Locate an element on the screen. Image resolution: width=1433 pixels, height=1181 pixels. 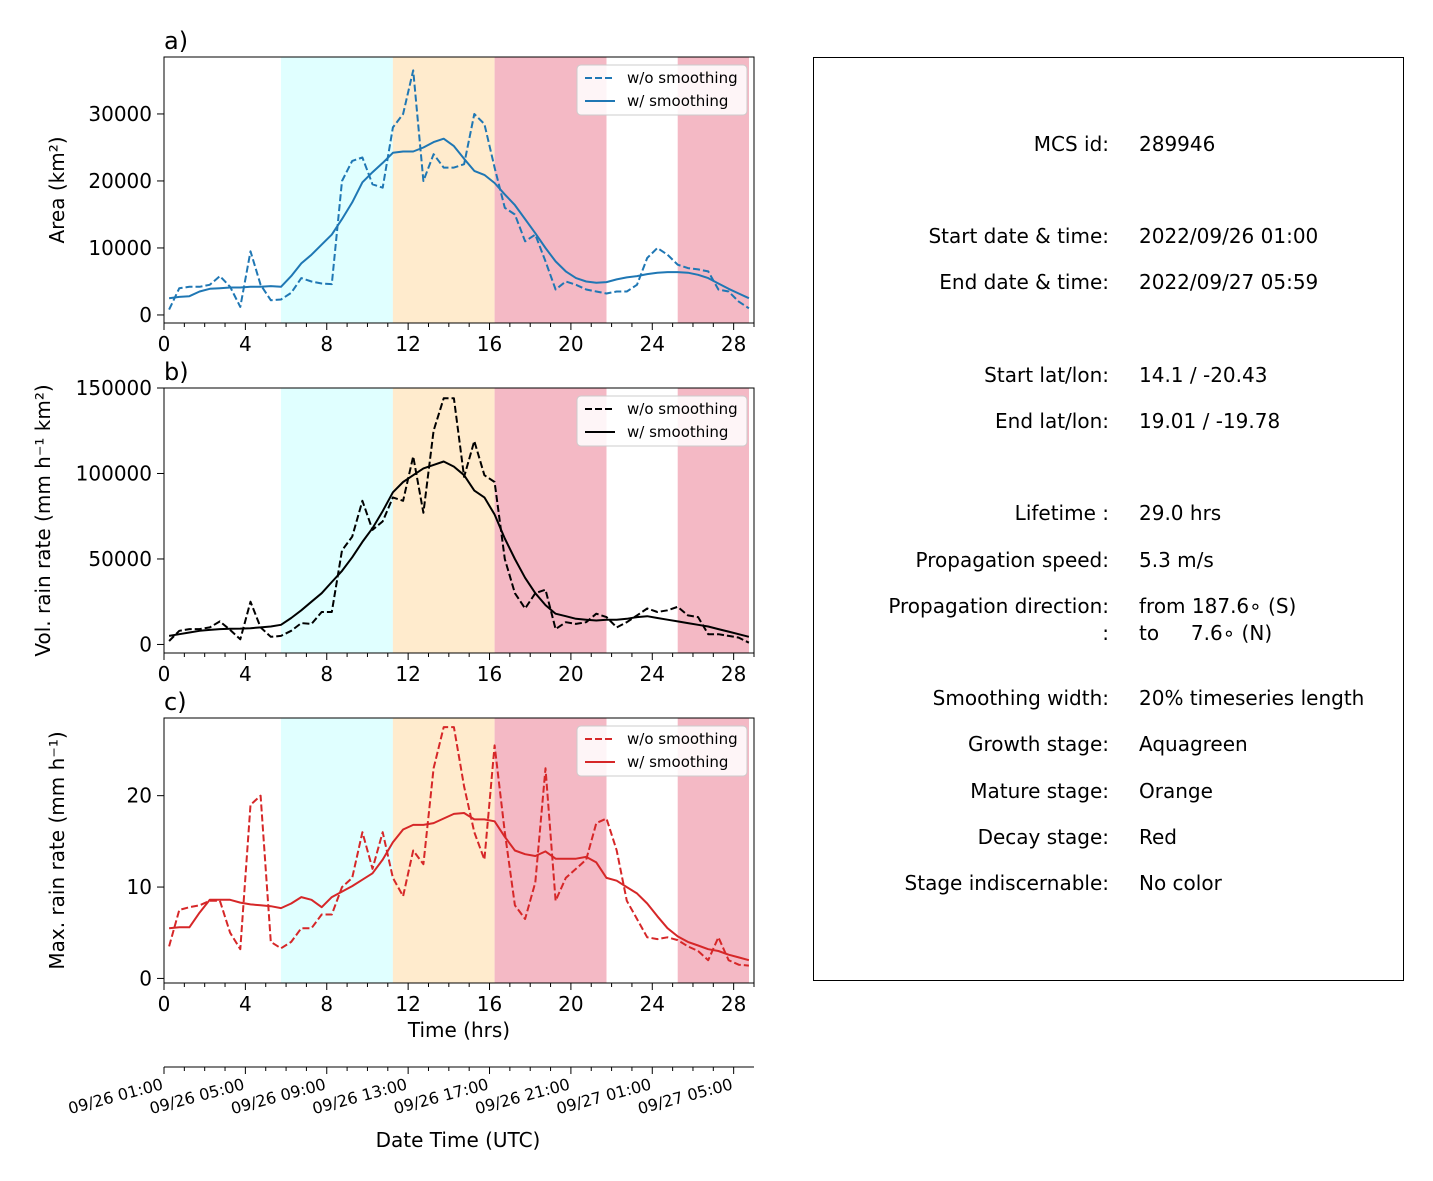
info-value: Orange is located at coordinates (1176, 791).